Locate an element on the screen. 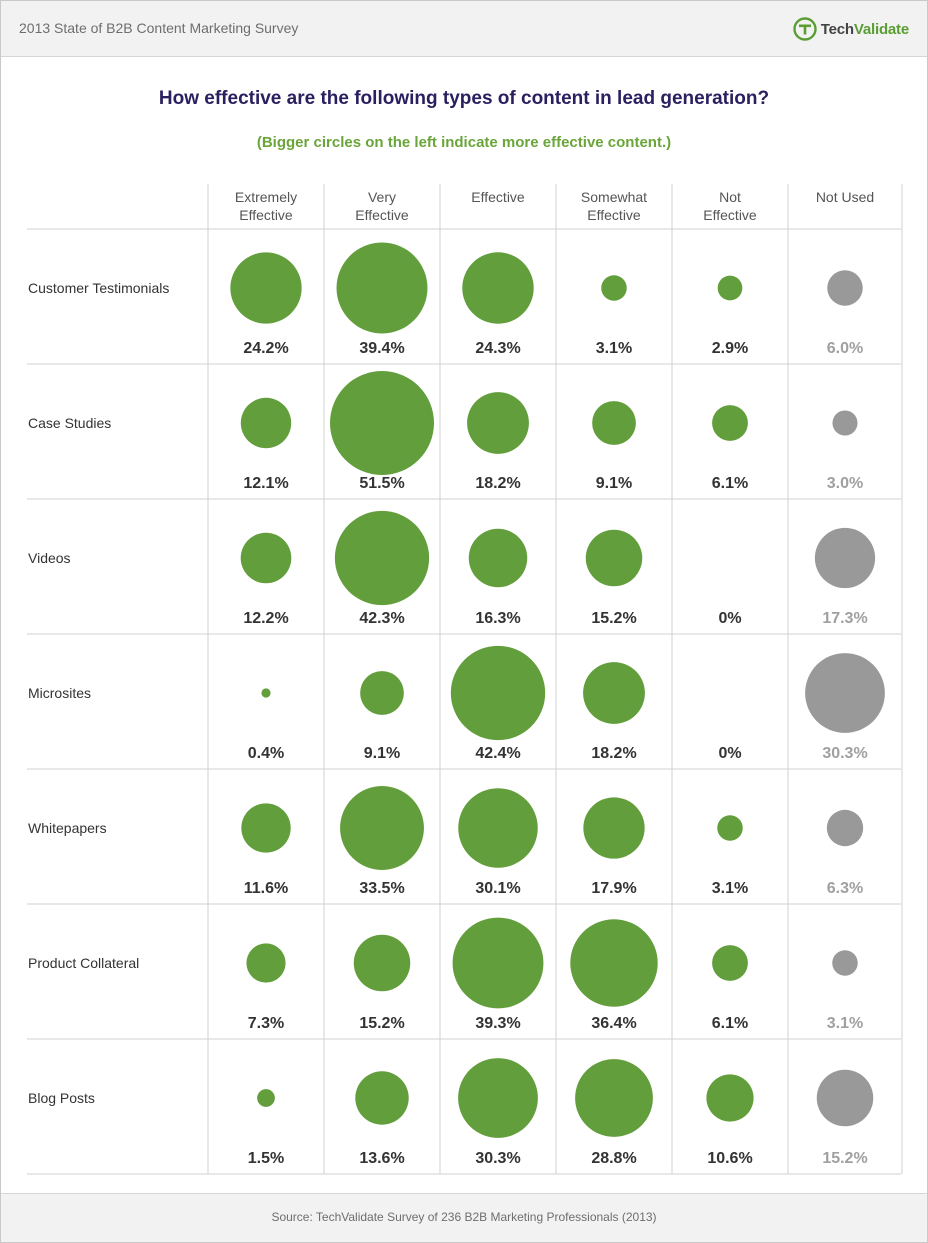 This screenshot has height=1243, width=928. value-label: 13.6% is located at coordinates (381, 1158).